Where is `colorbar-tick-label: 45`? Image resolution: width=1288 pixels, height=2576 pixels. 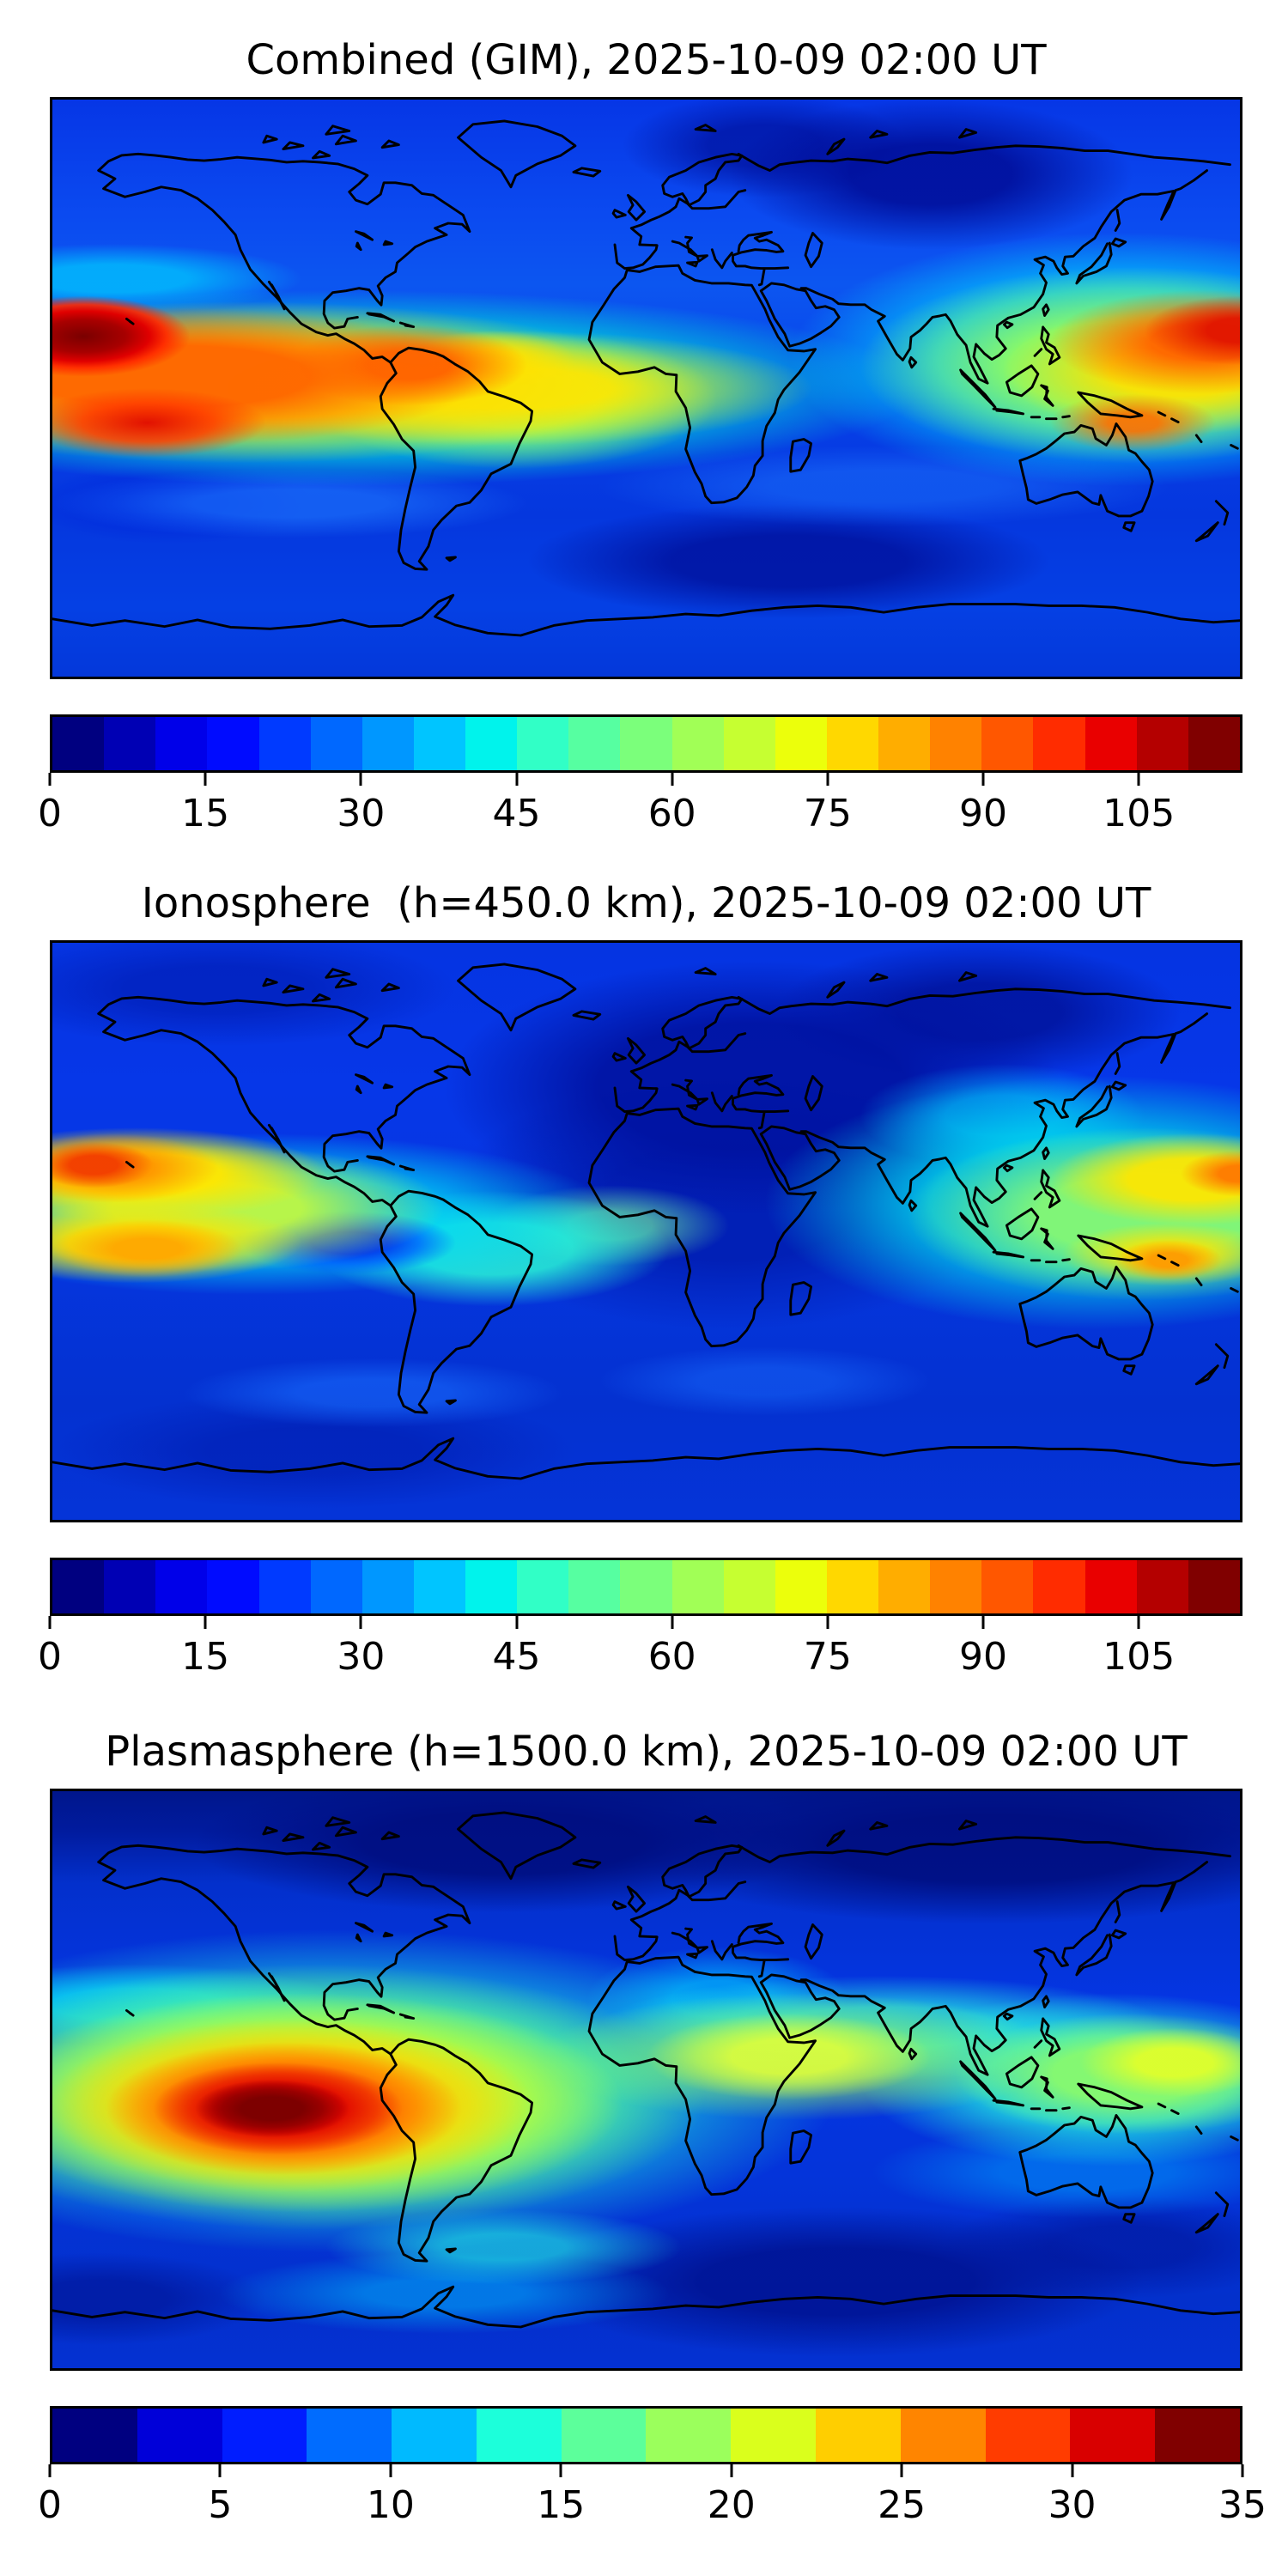 colorbar-tick-label: 45 is located at coordinates (516, 813).